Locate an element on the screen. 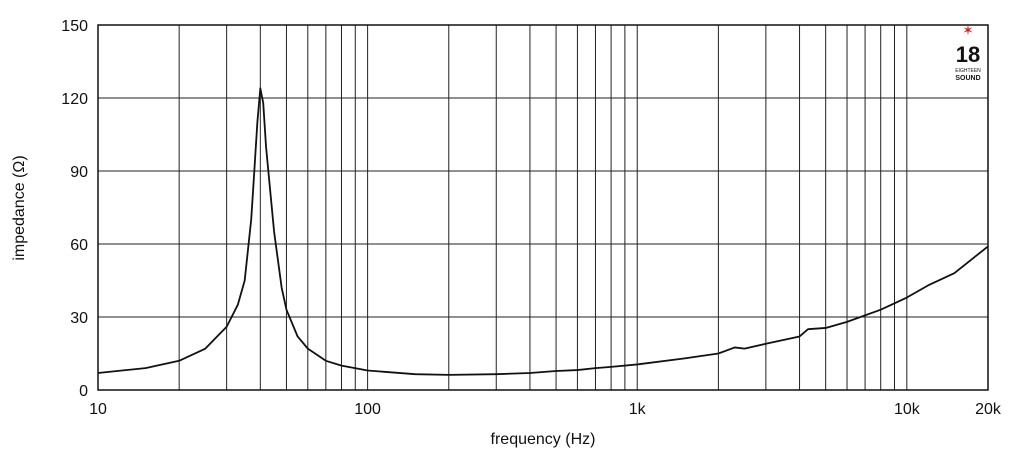 The height and width of the screenshot is (454, 1024). logo: ✶ 18 EIGHTEEN SOUND is located at coordinates (968, 52).